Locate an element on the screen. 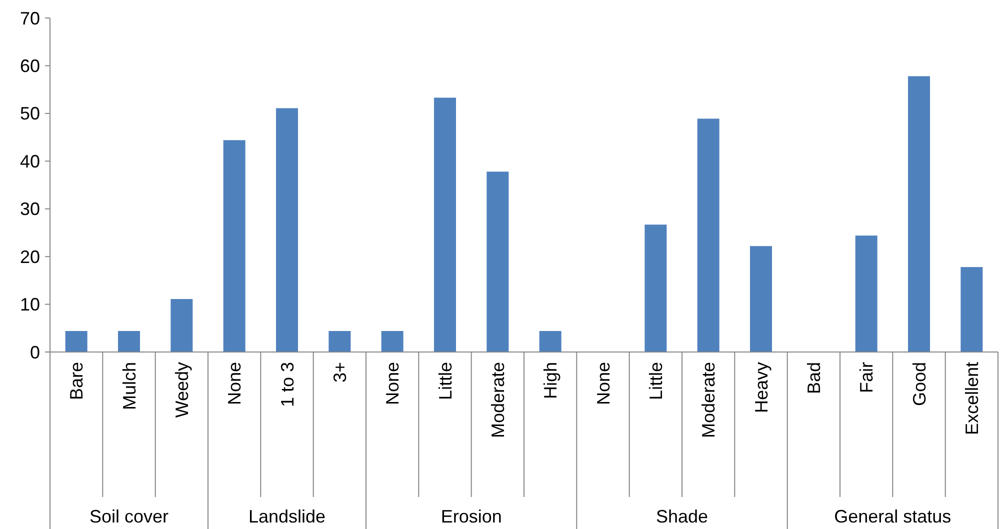 This screenshot has height=529, width=1000. y-tick-label: 60 is located at coordinates (30, 66).